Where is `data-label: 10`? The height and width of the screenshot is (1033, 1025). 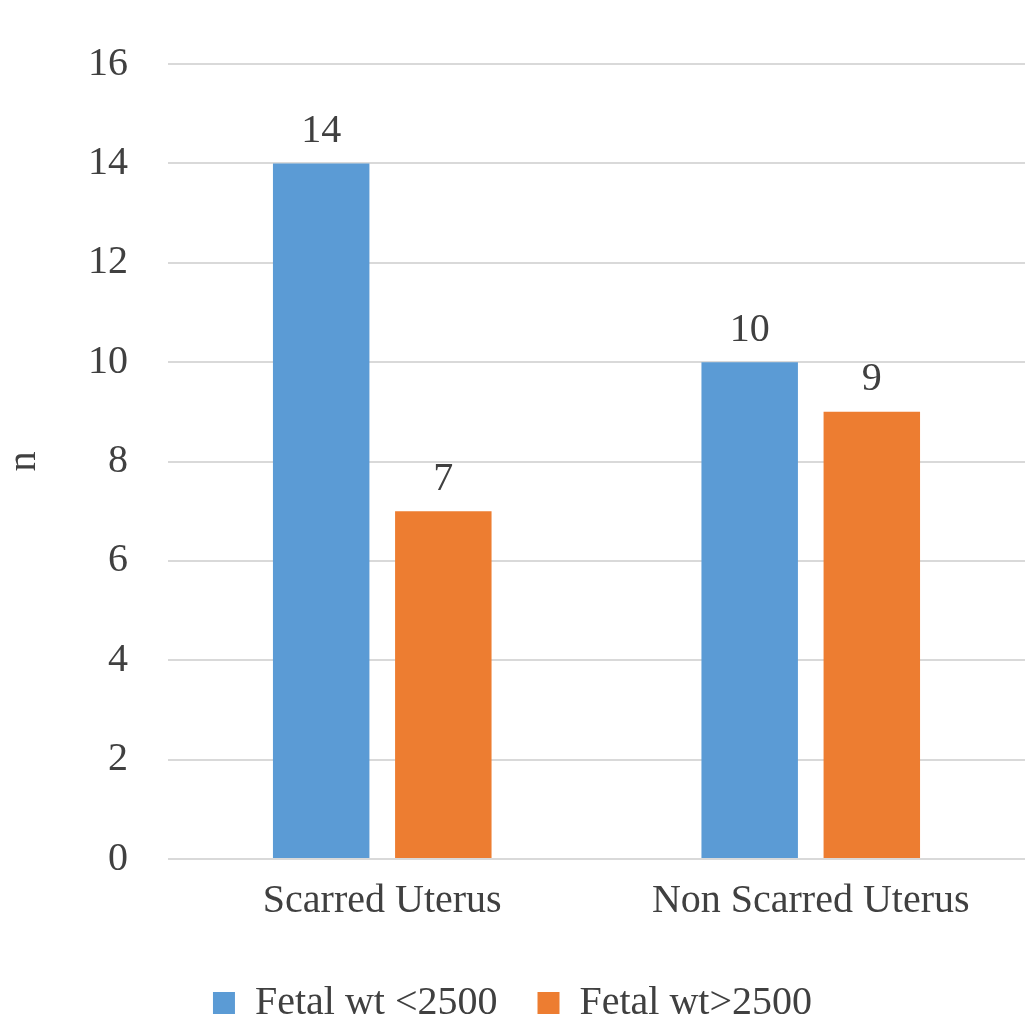
data-label: 10 is located at coordinates (749, 327).